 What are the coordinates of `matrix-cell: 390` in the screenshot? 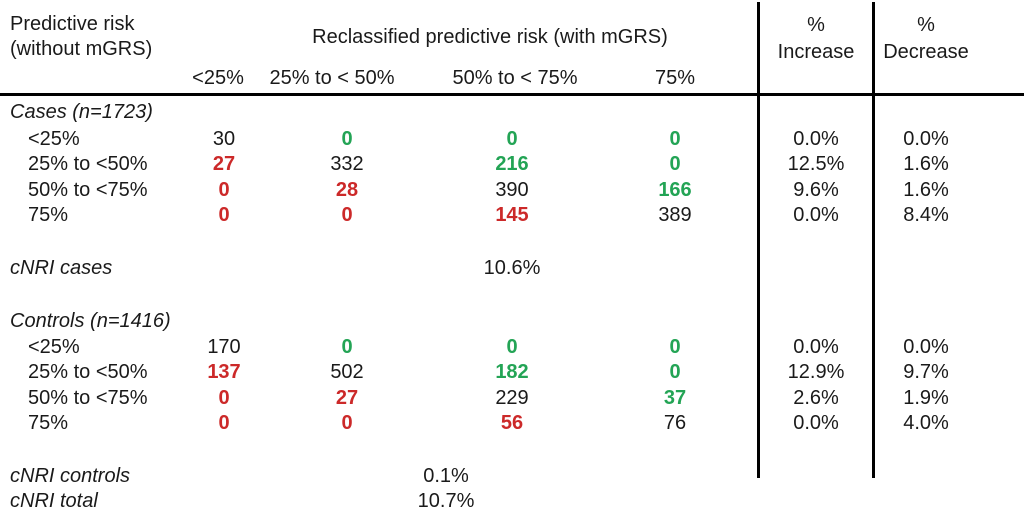 It's located at (512, 190).